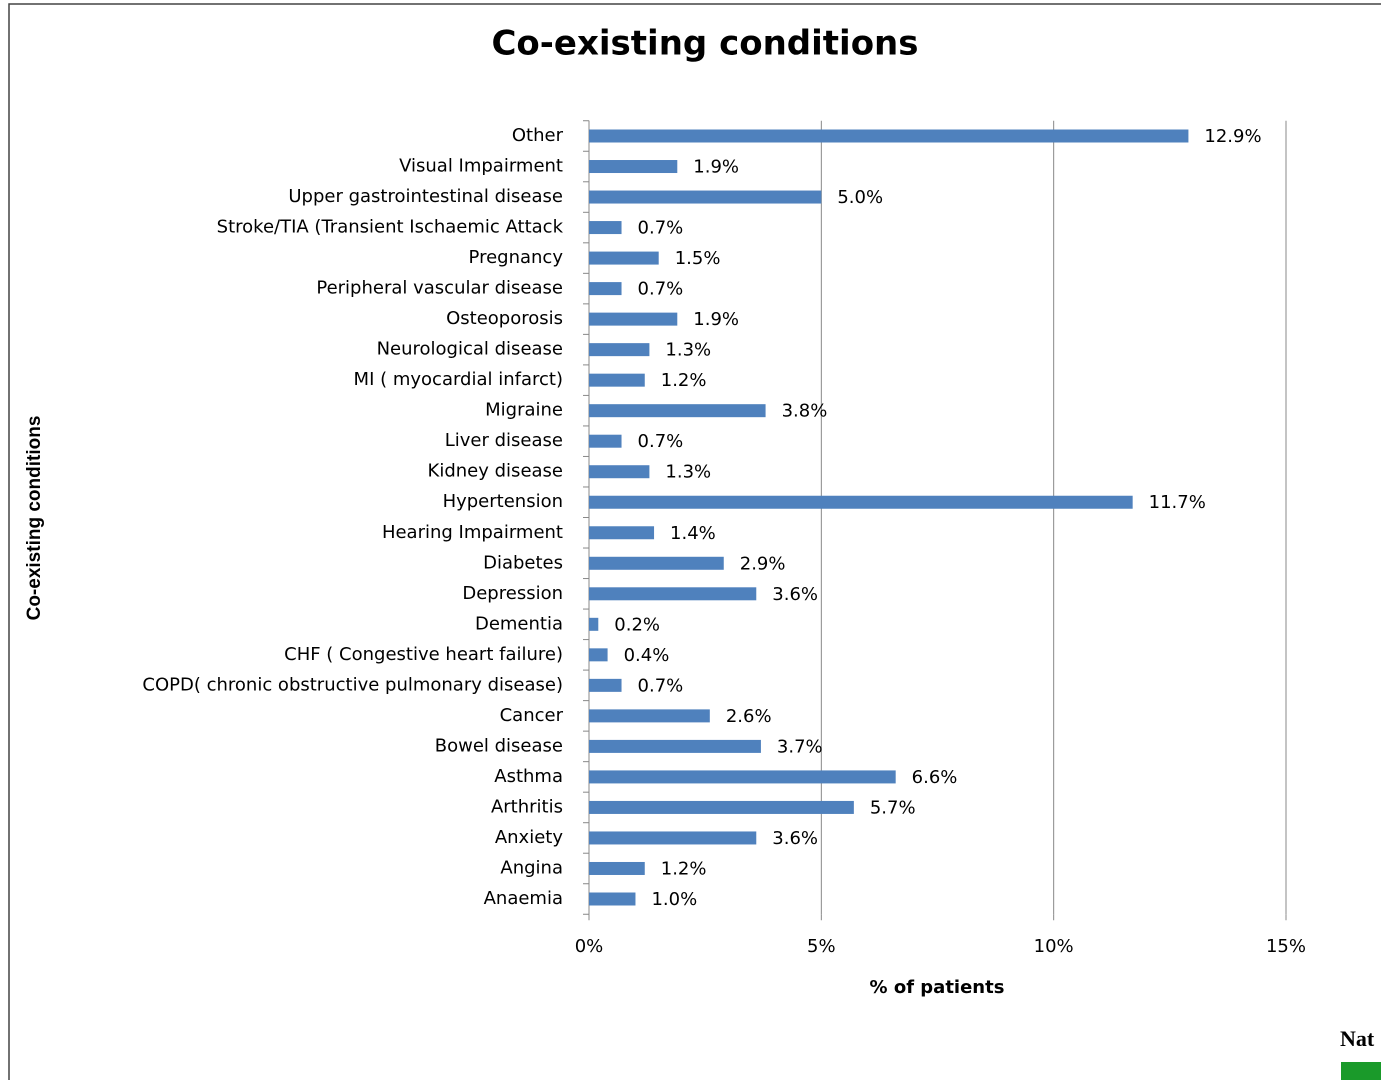  Describe the element at coordinates (516, 257) in the screenshot. I see `y-tick-label: Pregnancy` at that location.